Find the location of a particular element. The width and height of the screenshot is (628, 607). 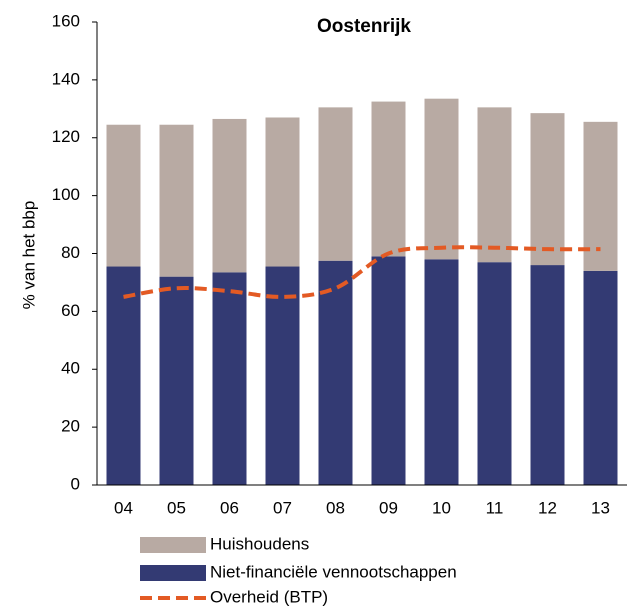

x-tick-label: 12 is located at coordinates (547, 507).